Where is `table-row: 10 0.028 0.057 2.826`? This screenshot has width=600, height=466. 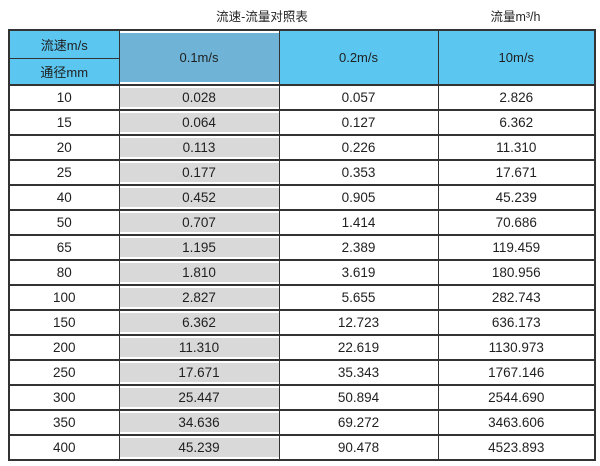
table-row: 10 0.028 0.057 2.826 is located at coordinates (302, 97).